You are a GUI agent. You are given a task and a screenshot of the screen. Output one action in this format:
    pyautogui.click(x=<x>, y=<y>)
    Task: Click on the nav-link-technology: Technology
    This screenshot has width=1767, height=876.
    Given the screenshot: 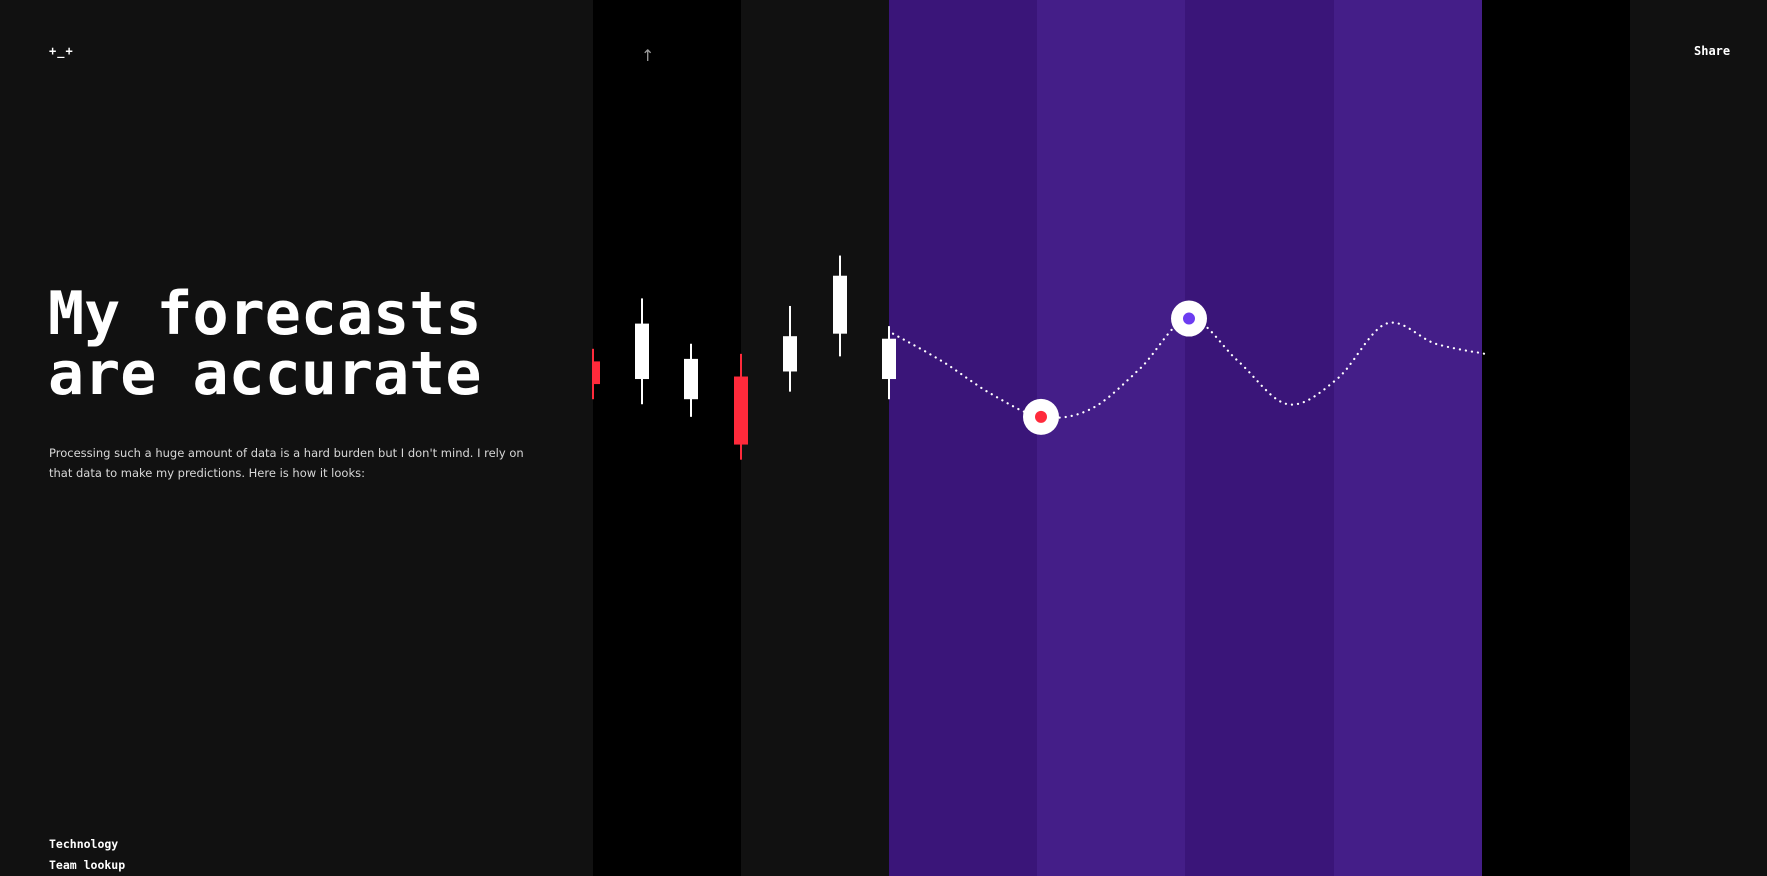 What is the action you would take?
    pyautogui.click(x=84, y=844)
    